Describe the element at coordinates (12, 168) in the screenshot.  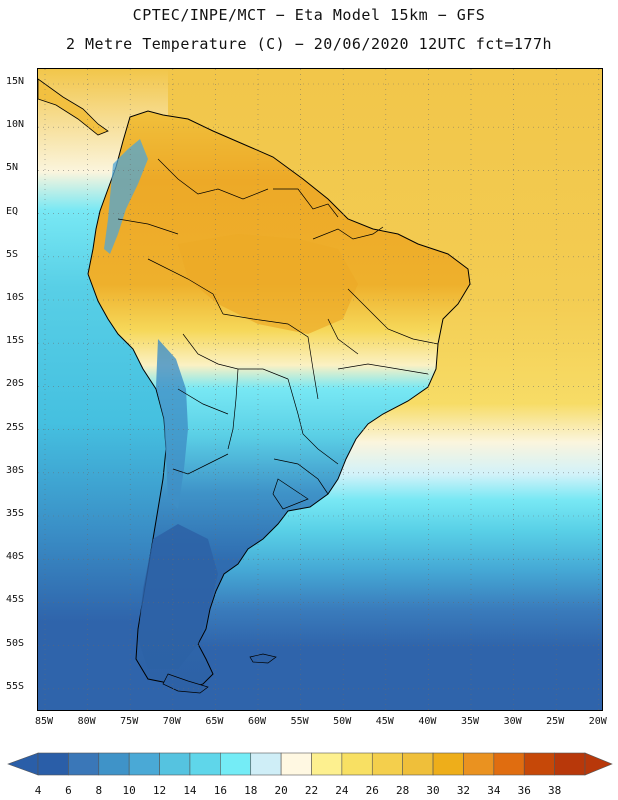
I see `lat-label: 5N` at that location.